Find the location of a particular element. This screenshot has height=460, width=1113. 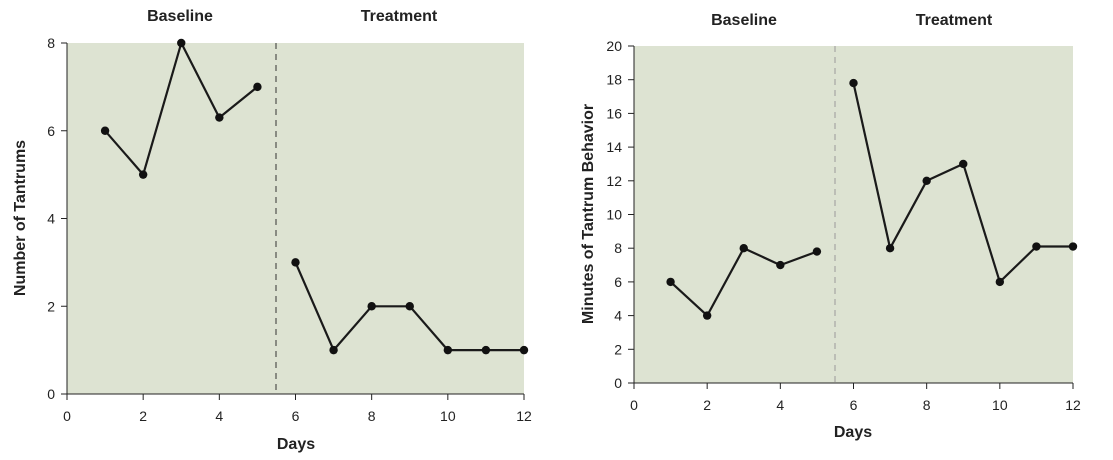

y-tick-label: 16 is located at coordinates (614, 113).